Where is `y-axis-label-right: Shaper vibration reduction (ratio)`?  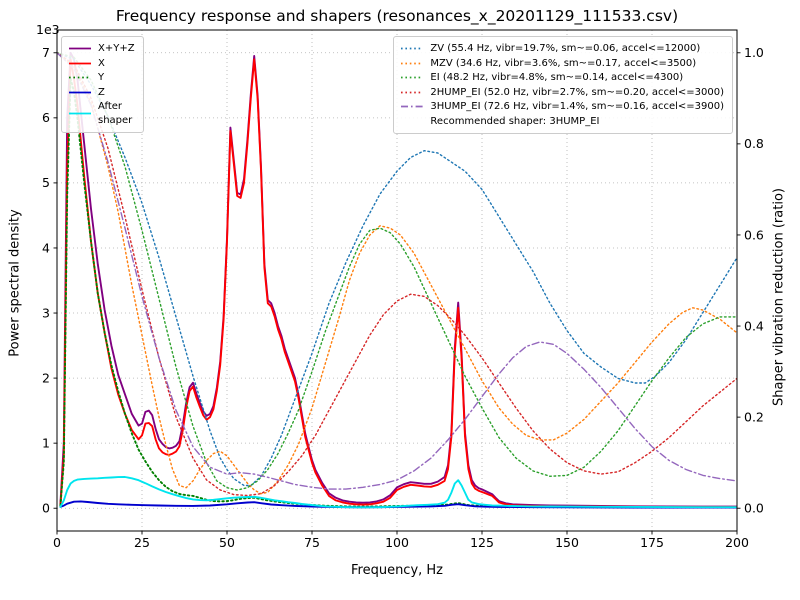
y-axis-label-right: Shaper vibration reduction (ratio) is located at coordinates (779, 297).